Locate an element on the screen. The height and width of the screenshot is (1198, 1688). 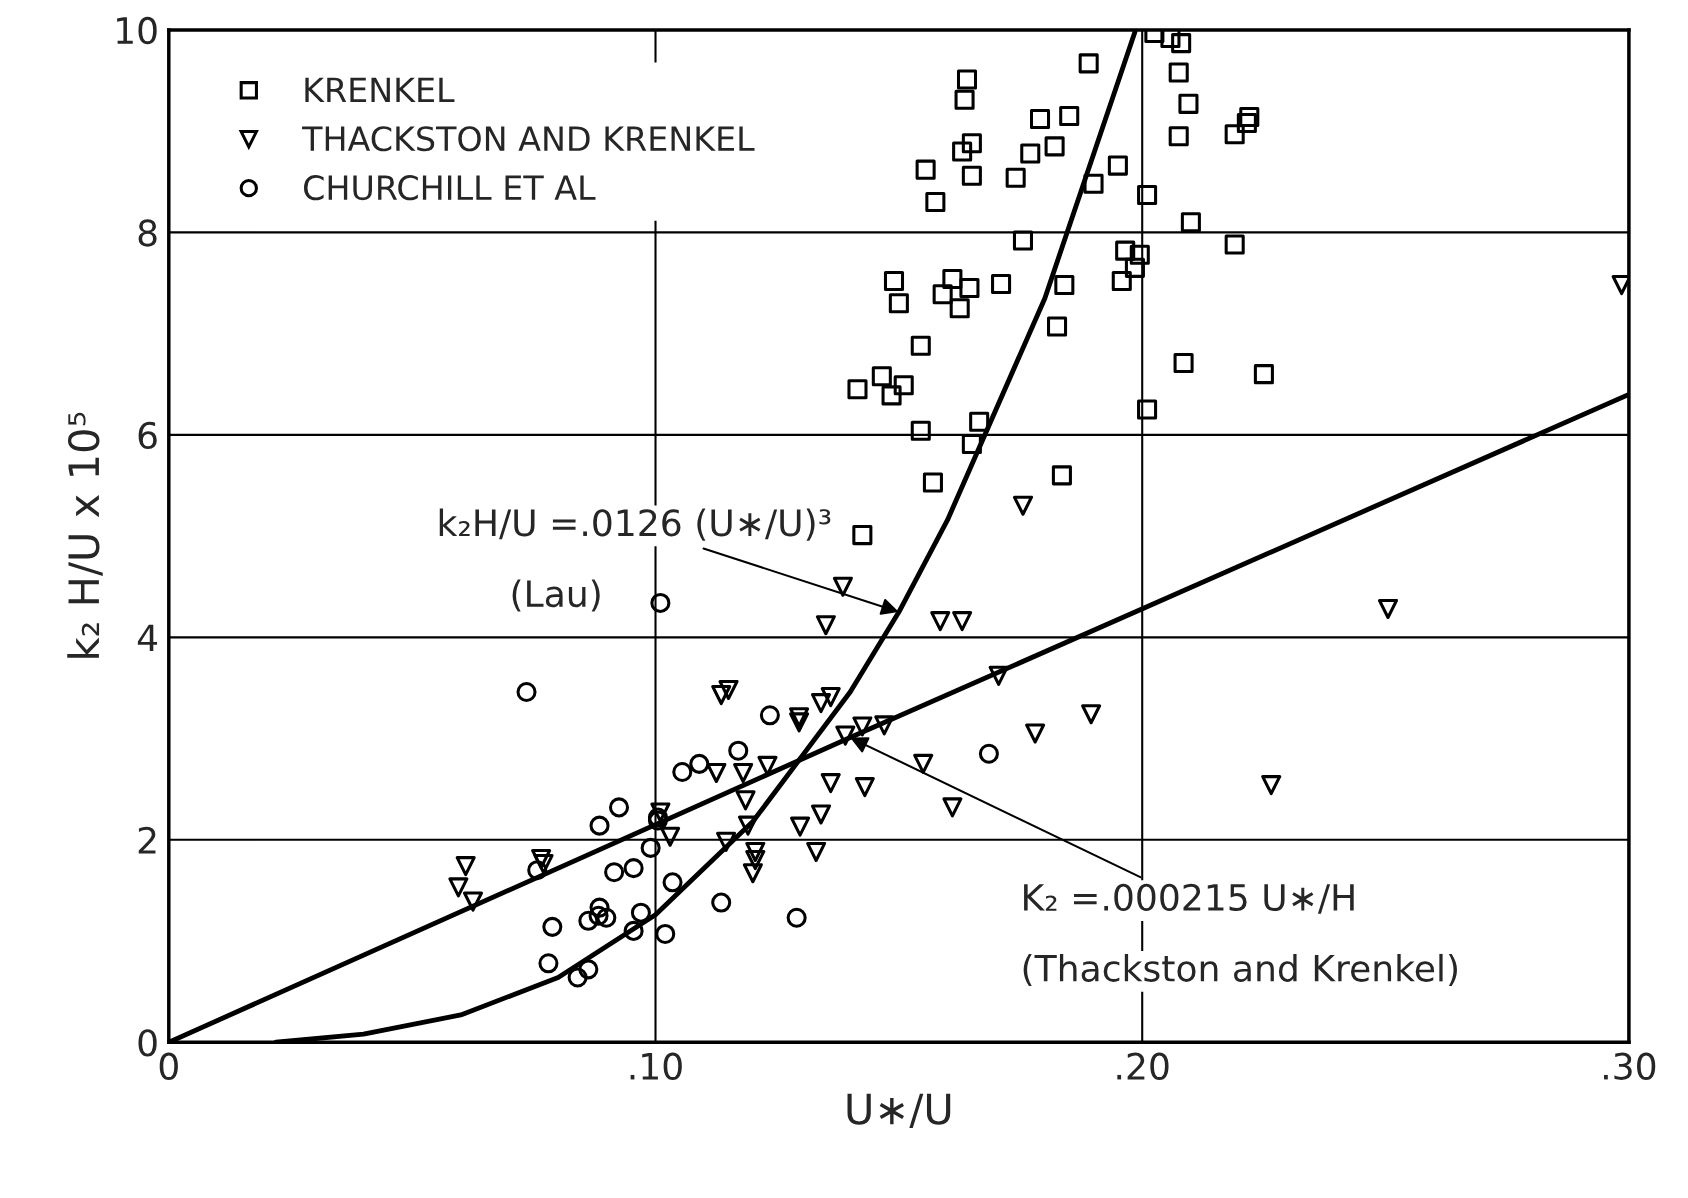
y-tick-label: 0 is located at coordinates (147, 1043).